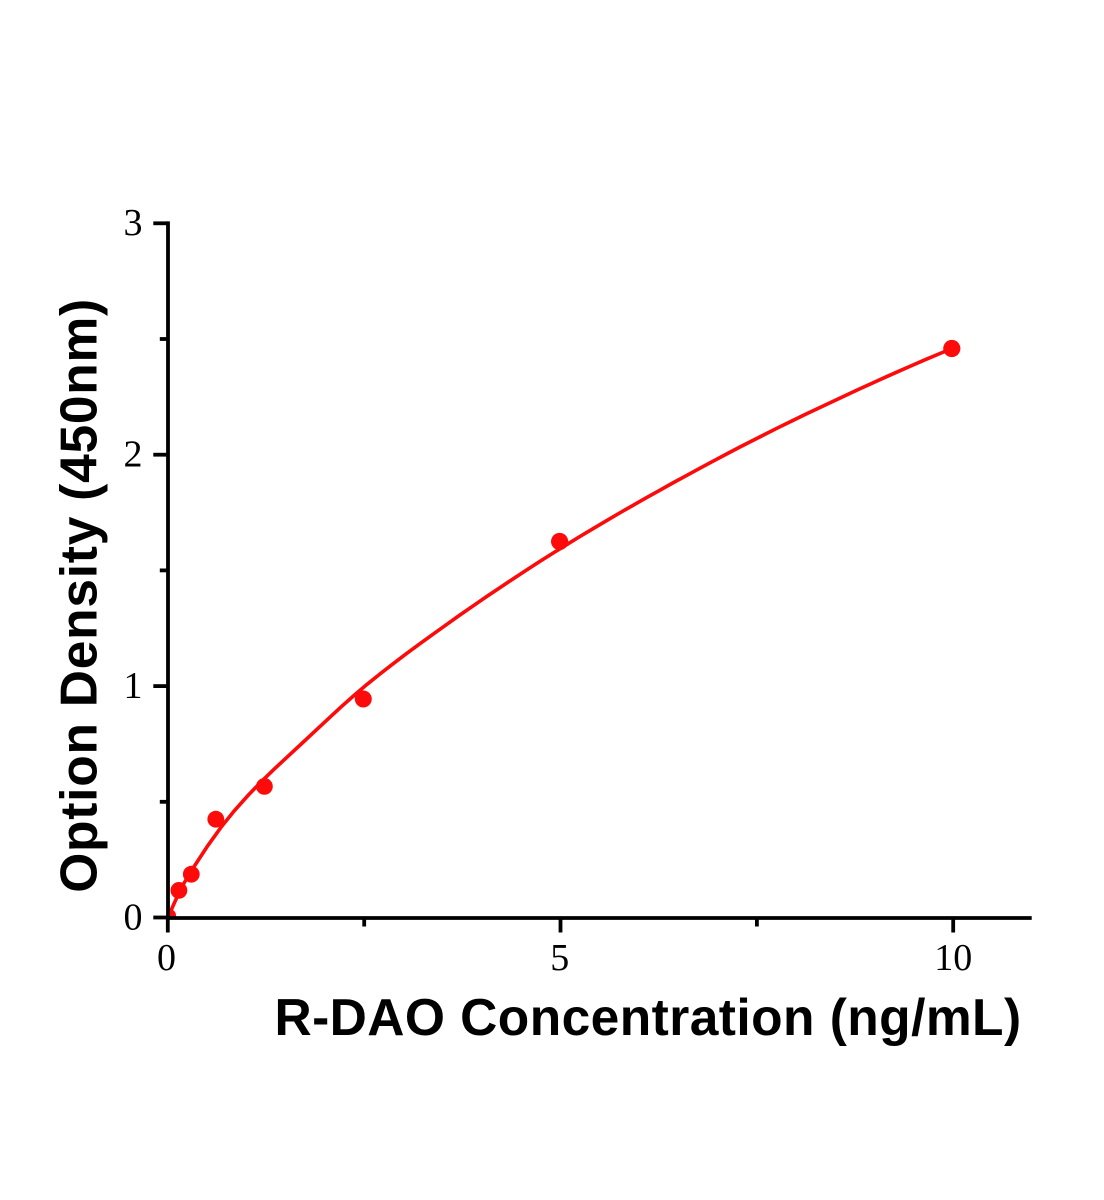  What do you see at coordinates (133, 455) in the screenshot?
I see `svg-text: 2` at bounding box center [133, 455].